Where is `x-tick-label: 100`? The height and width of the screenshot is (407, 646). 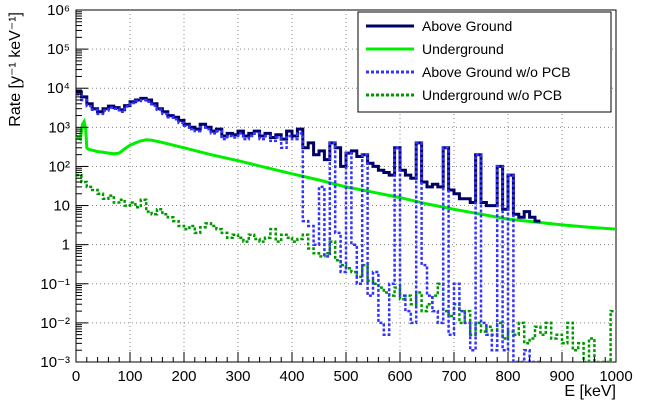
x-tick-label: 100 is located at coordinates (129, 376).